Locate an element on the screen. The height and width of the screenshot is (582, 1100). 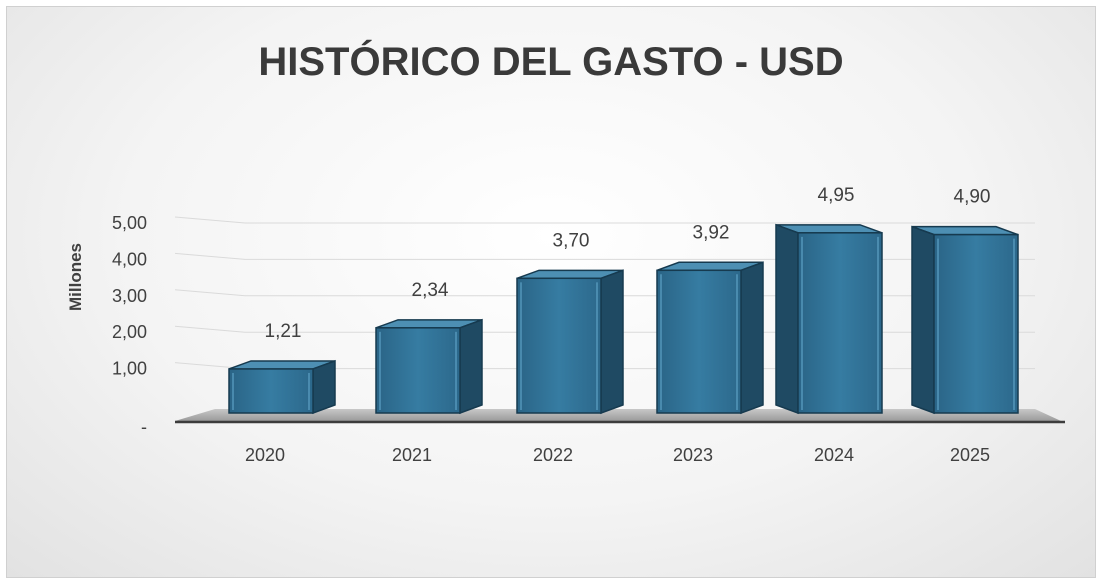
bar-2020 is located at coordinates (282, 387).